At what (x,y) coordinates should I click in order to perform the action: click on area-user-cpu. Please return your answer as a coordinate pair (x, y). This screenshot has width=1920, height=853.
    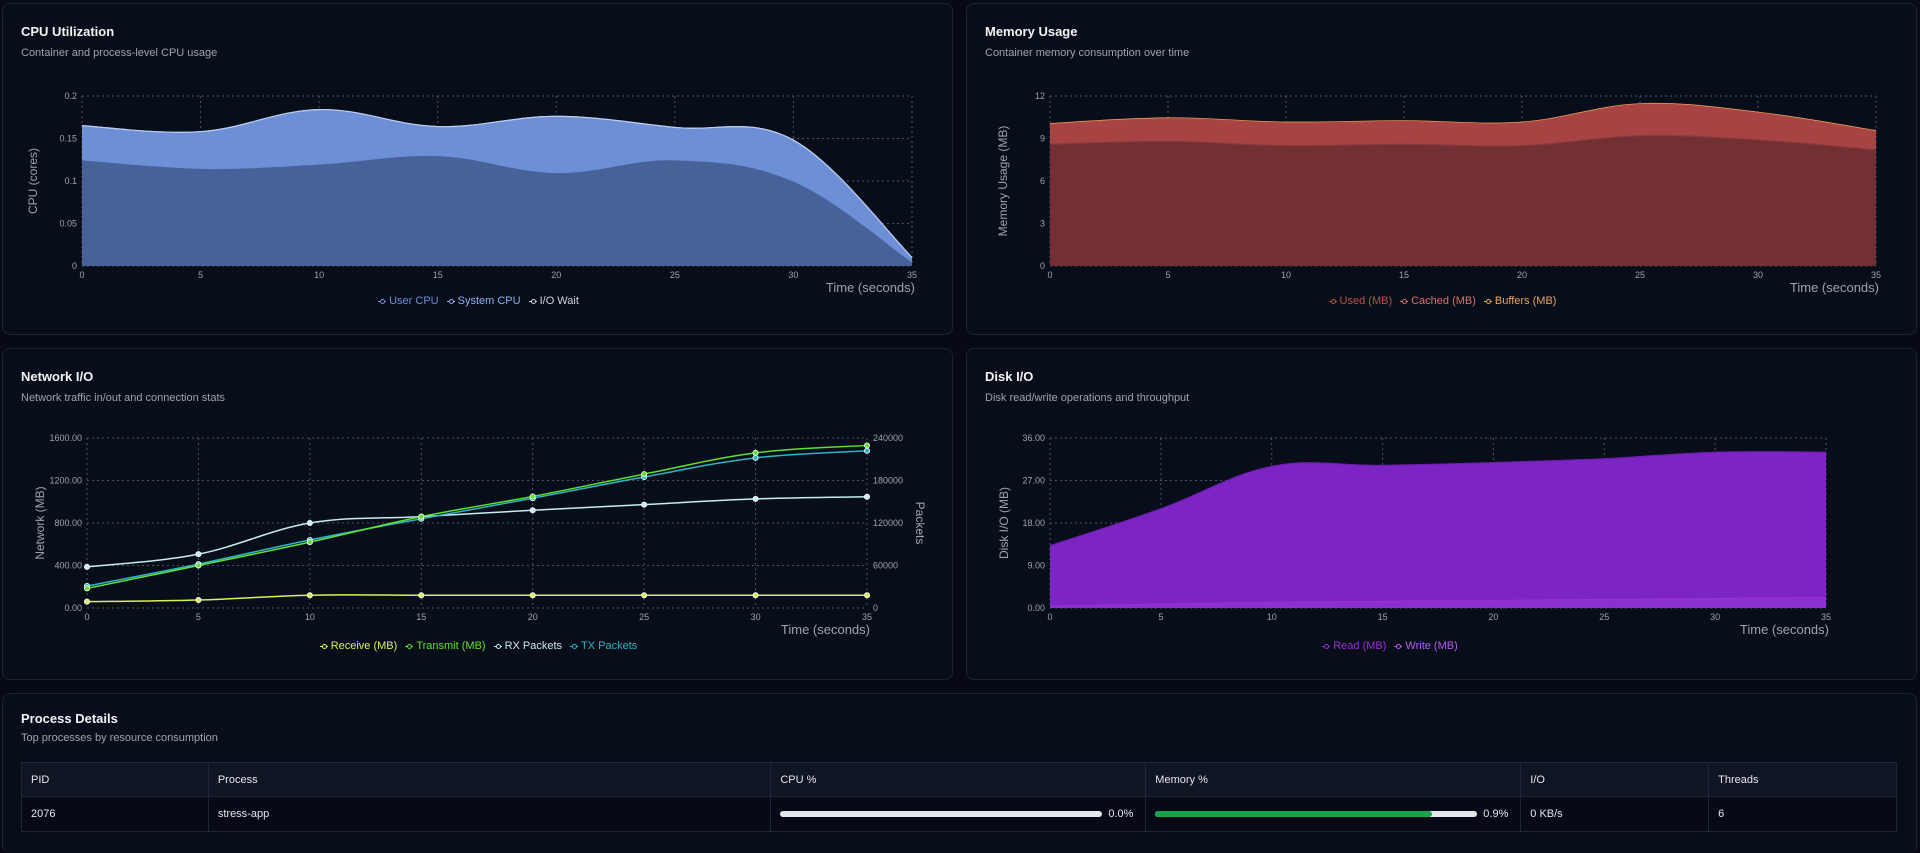
    Looking at the image, I should click on (497, 210).